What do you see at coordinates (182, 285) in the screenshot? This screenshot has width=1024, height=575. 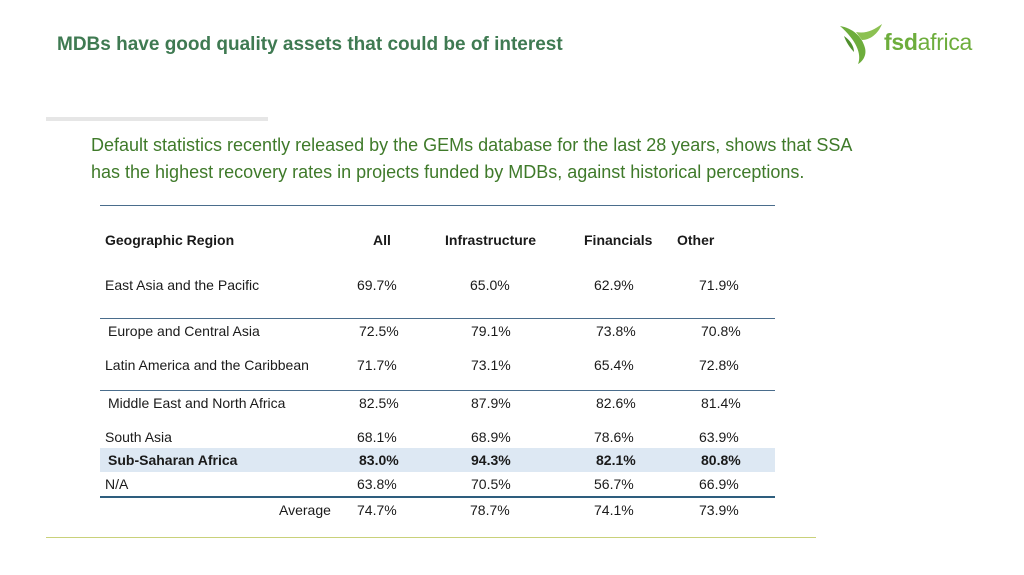 I see `cell-region: East Asia and the Pacific` at bounding box center [182, 285].